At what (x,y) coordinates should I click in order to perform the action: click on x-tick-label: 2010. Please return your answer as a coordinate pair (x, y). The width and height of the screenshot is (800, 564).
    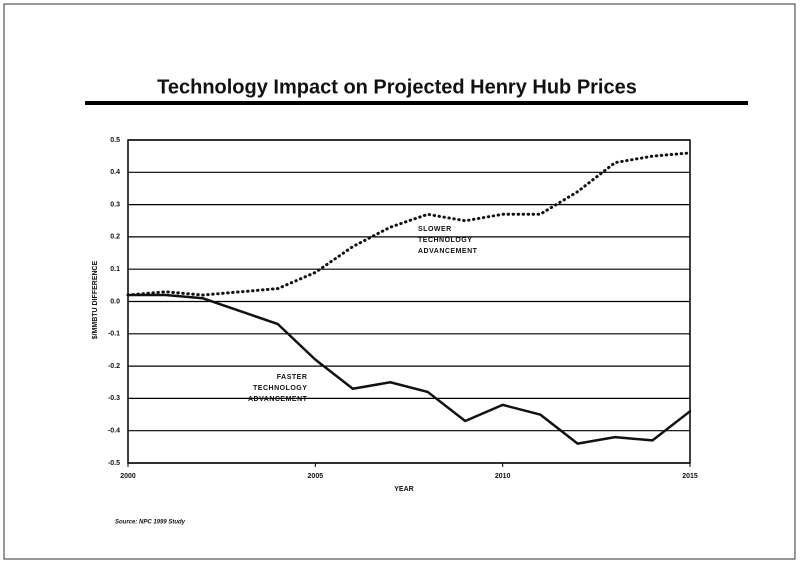
    Looking at the image, I should click on (503, 476).